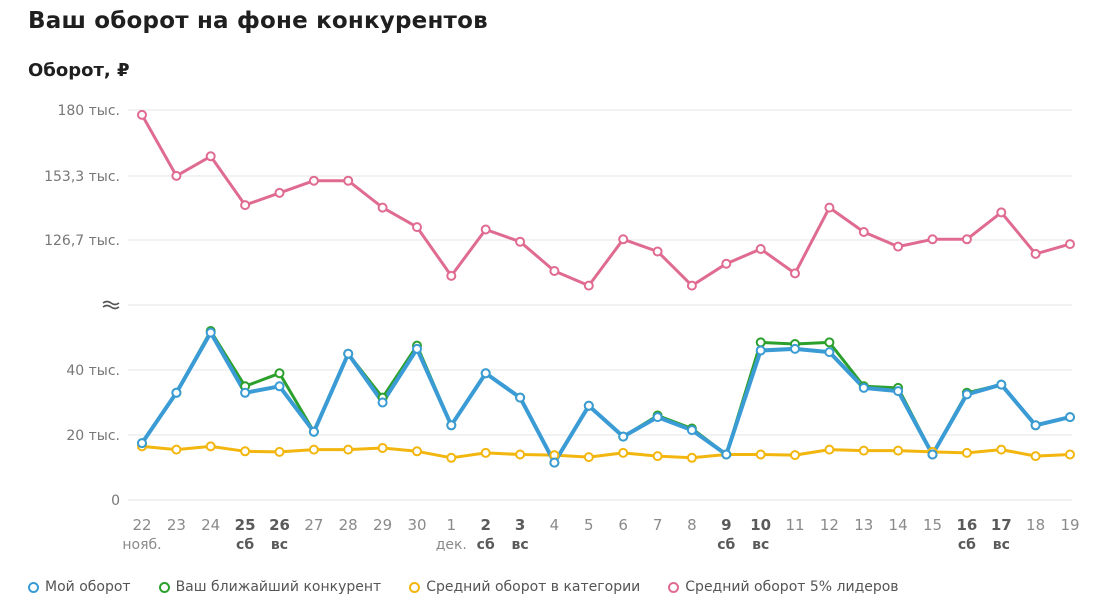 This screenshot has height=606, width=1105. What do you see at coordinates (79, 587) in the screenshot?
I see `legend-item-mine: Мой оборот` at bounding box center [79, 587].